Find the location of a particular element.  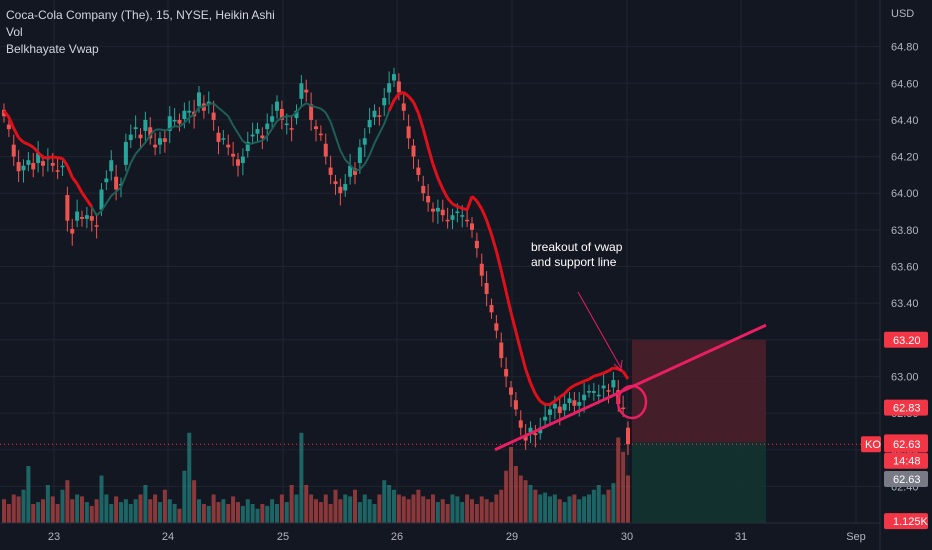

take-profit-zone is located at coordinates (699, 482).